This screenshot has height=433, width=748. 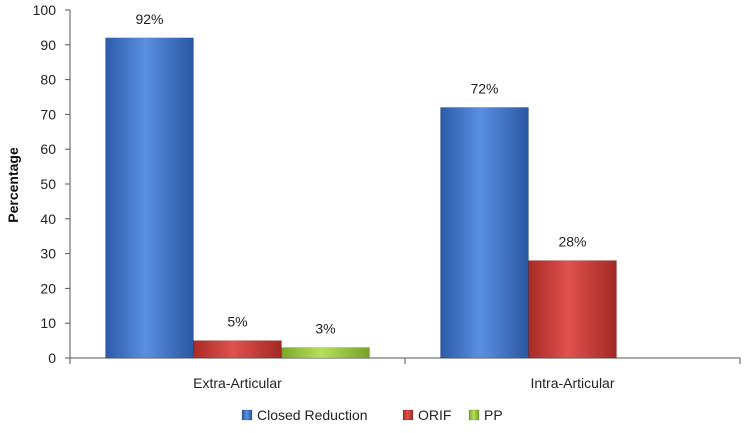 I want to click on y-tick-label: 0, so click(x=52, y=358).